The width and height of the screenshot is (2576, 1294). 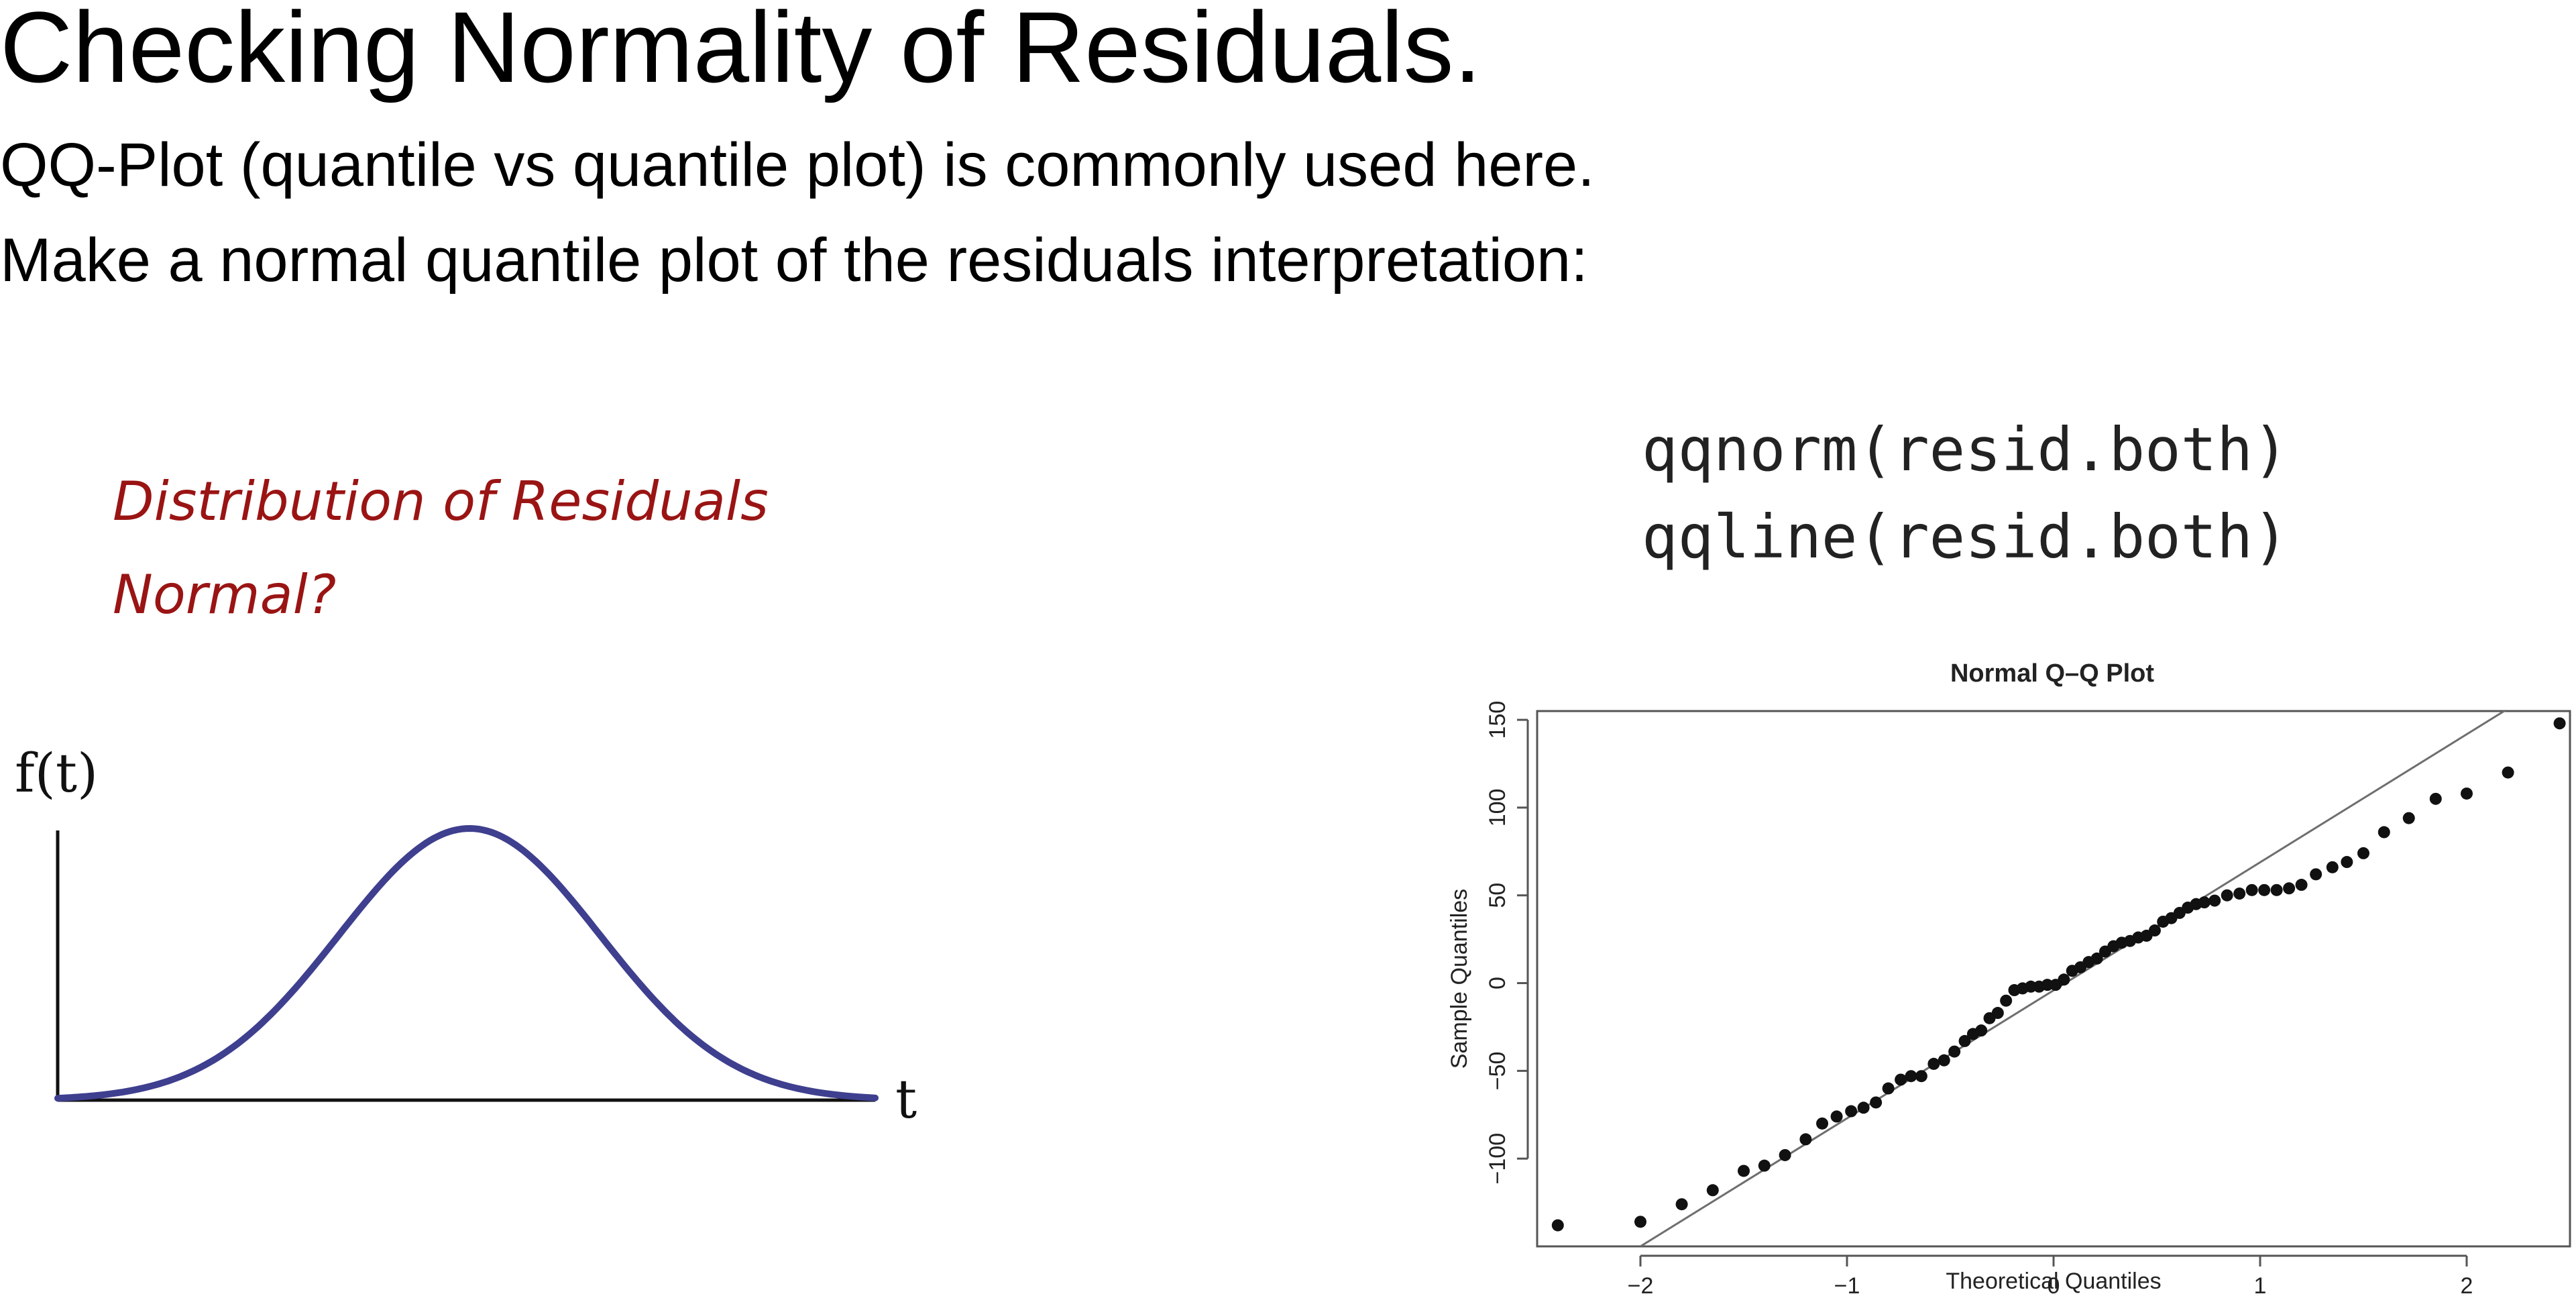 What do you see at coordinates (1497, 720) in the screenshot?
I see `qq-y-tick-label: 150` at bounding box center [1497, 720].